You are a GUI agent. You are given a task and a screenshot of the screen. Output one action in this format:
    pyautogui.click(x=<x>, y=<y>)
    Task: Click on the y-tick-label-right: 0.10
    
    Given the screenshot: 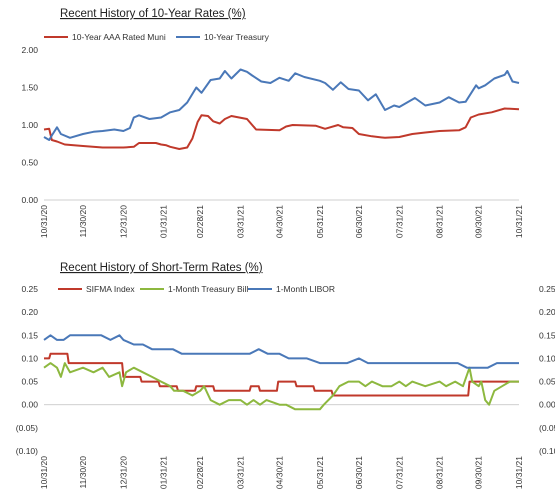 What is the action you would take?
    pyautogui.click(x=547, y=358)
    